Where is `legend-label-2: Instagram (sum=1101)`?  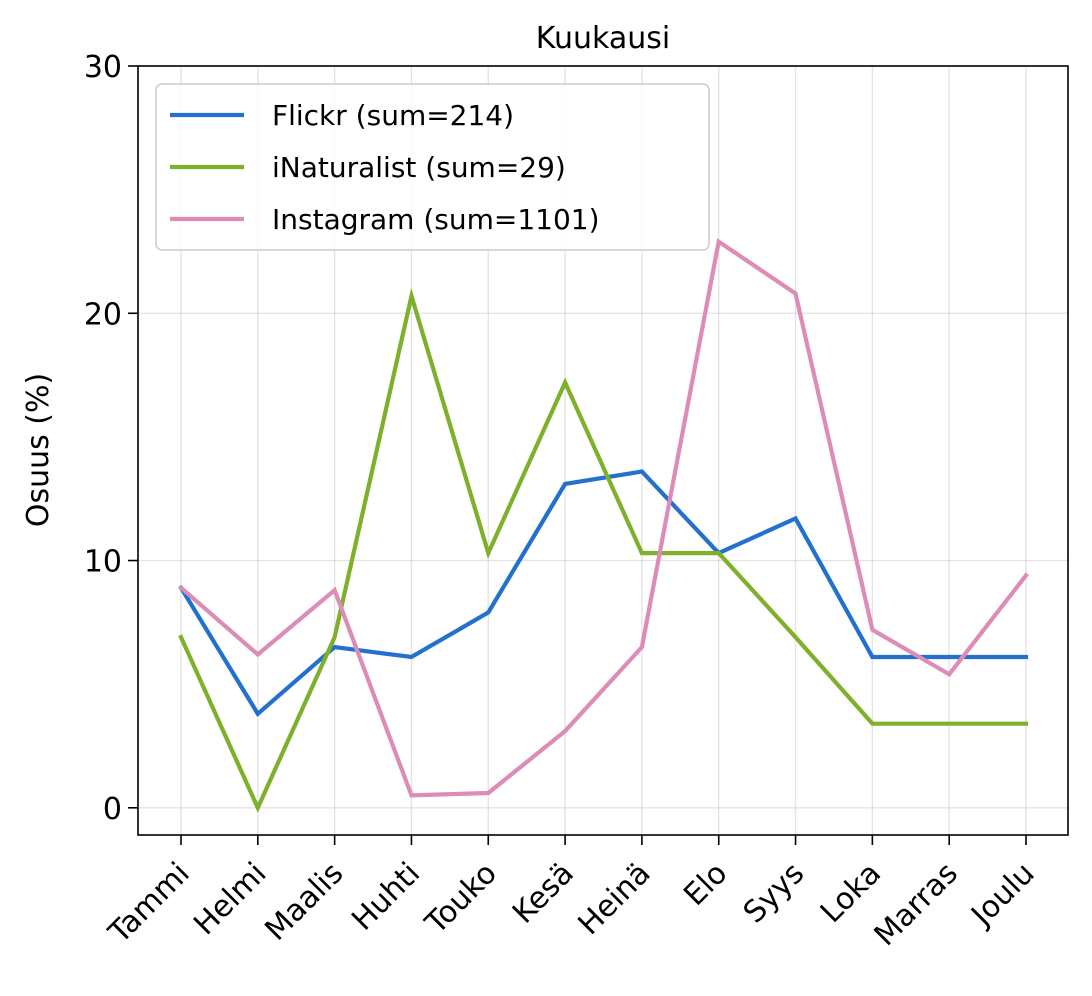 legend-label-2: Instagram (sum=1101) is located at coordinates (436, 219).